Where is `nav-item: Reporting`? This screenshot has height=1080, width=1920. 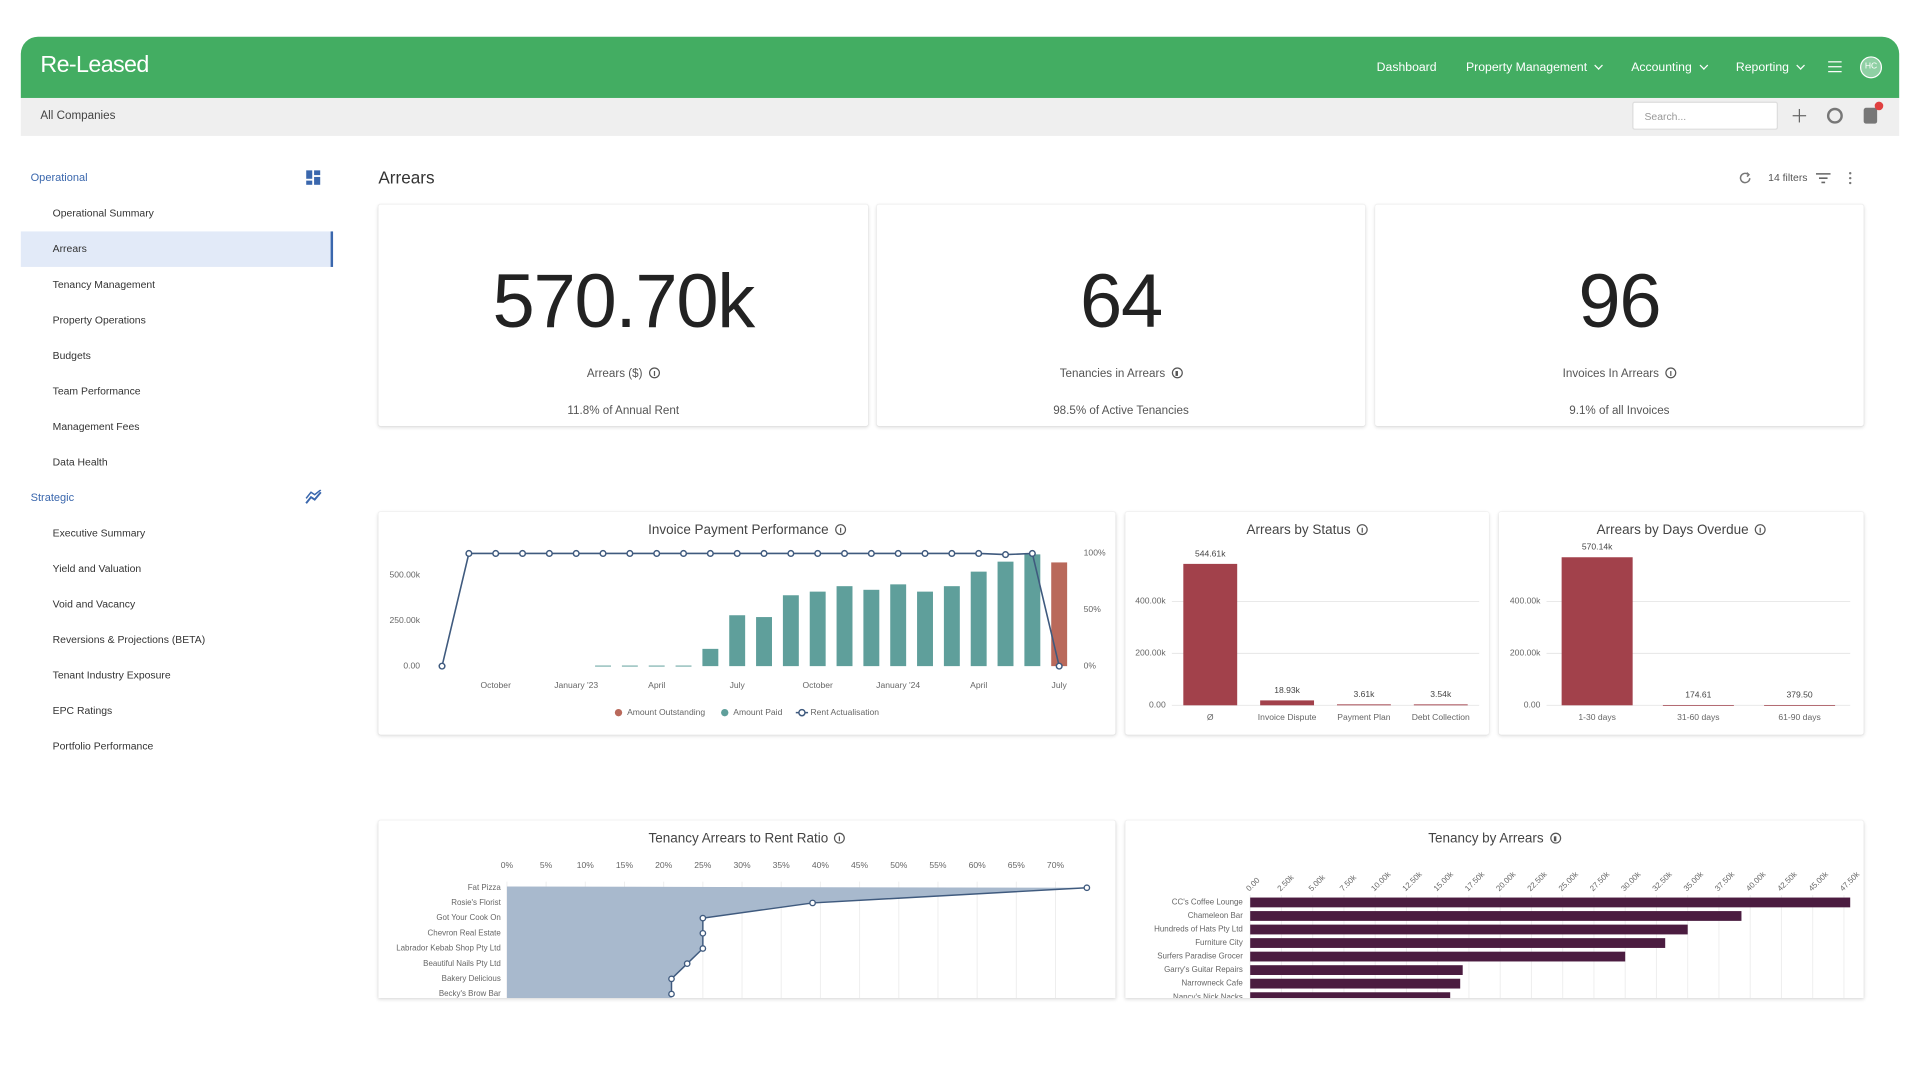
nav-item: Reporting is located at coordinates (1770, 67).